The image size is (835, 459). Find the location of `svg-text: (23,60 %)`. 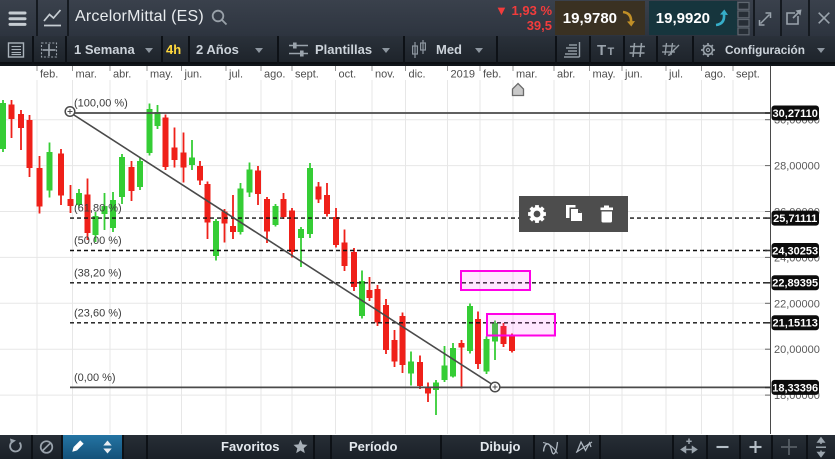

svg-text: (23,60 %) is located at coordinates (98, 313).